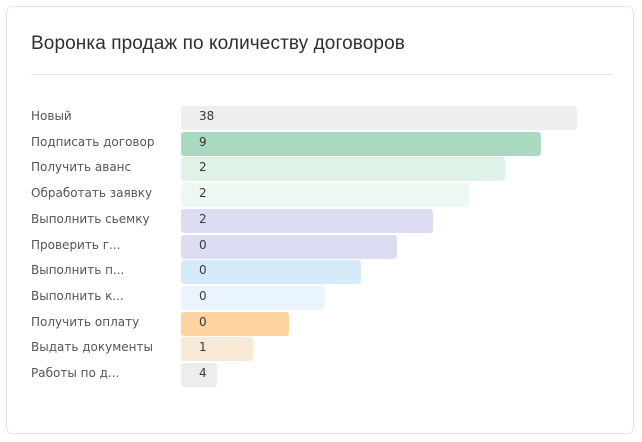 The width and height of the screenshot is (642, 442). I want to click on funnel-value: 38, so click(207, 116).